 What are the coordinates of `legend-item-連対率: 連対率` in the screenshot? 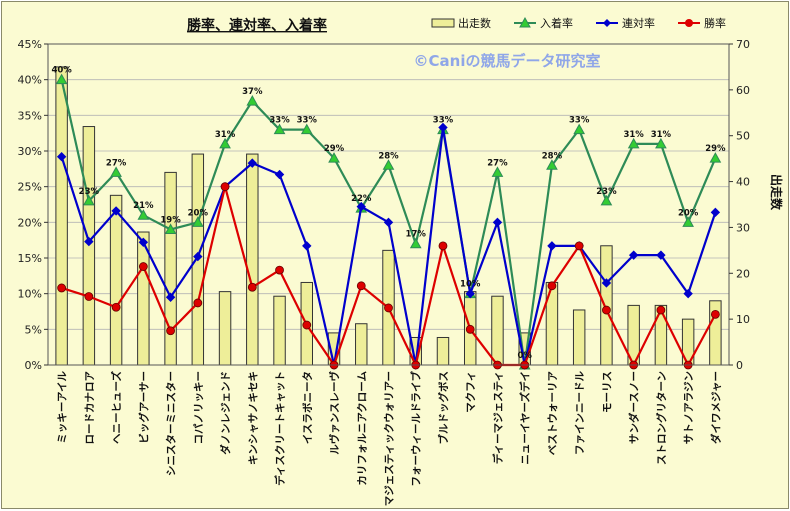 It's located at (625, 23).